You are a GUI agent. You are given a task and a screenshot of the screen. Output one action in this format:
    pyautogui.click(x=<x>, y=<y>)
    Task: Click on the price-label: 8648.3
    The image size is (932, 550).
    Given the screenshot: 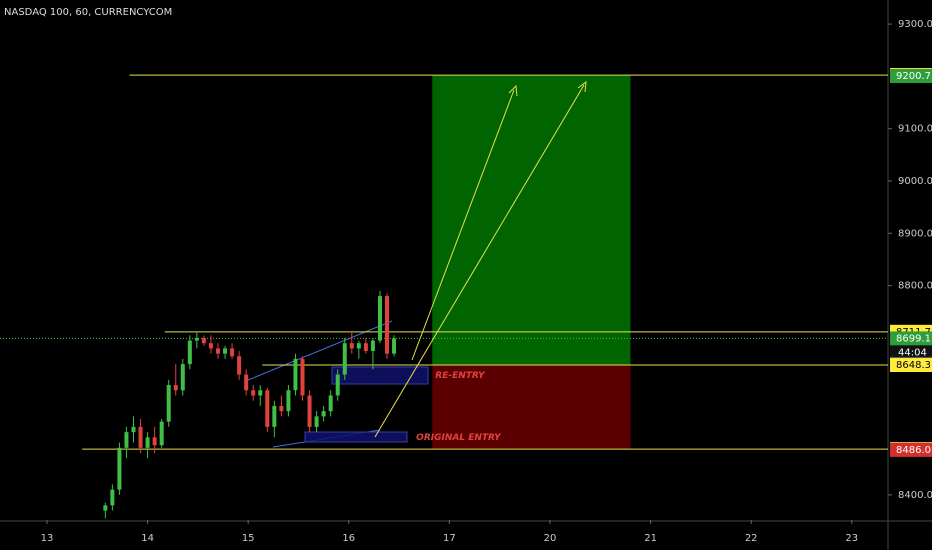 What is the action you would take?
    pyautogui.click(x=913, y=365)
    